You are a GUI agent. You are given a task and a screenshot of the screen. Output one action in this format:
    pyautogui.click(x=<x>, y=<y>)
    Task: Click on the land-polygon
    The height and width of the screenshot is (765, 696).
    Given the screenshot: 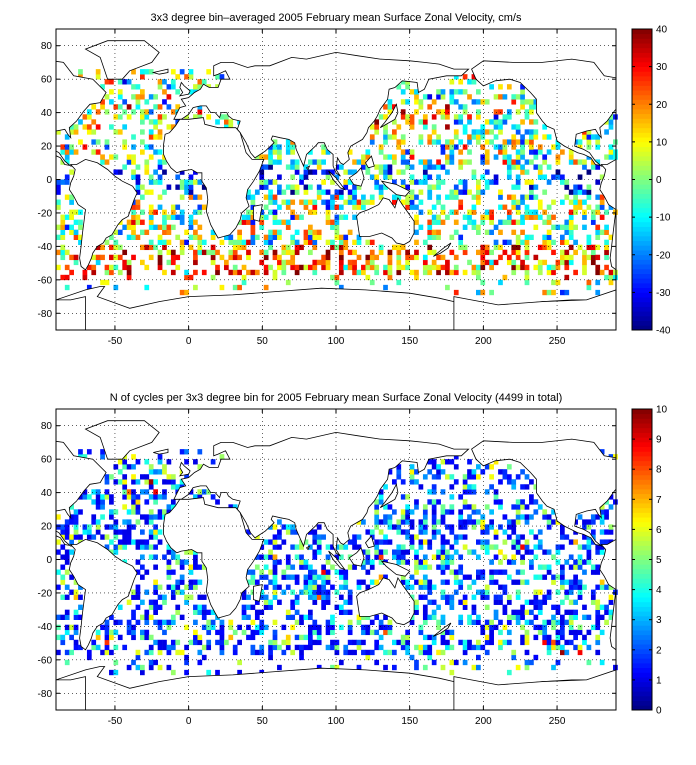 What is the action you would take?
    pyautogui.click(x=356, y=176)
    